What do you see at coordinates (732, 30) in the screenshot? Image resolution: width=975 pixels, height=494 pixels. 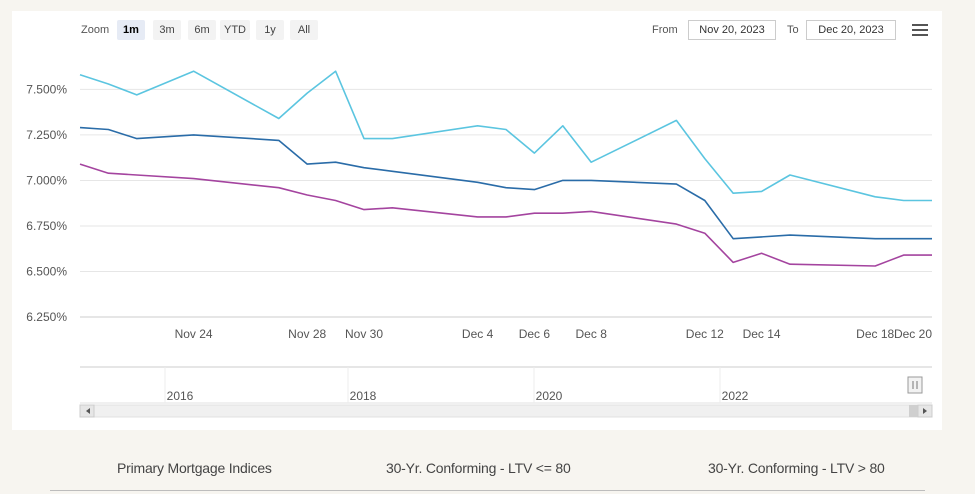 I see `from-date-input: Nov 20, 2023` at bounding box center [732, 30].